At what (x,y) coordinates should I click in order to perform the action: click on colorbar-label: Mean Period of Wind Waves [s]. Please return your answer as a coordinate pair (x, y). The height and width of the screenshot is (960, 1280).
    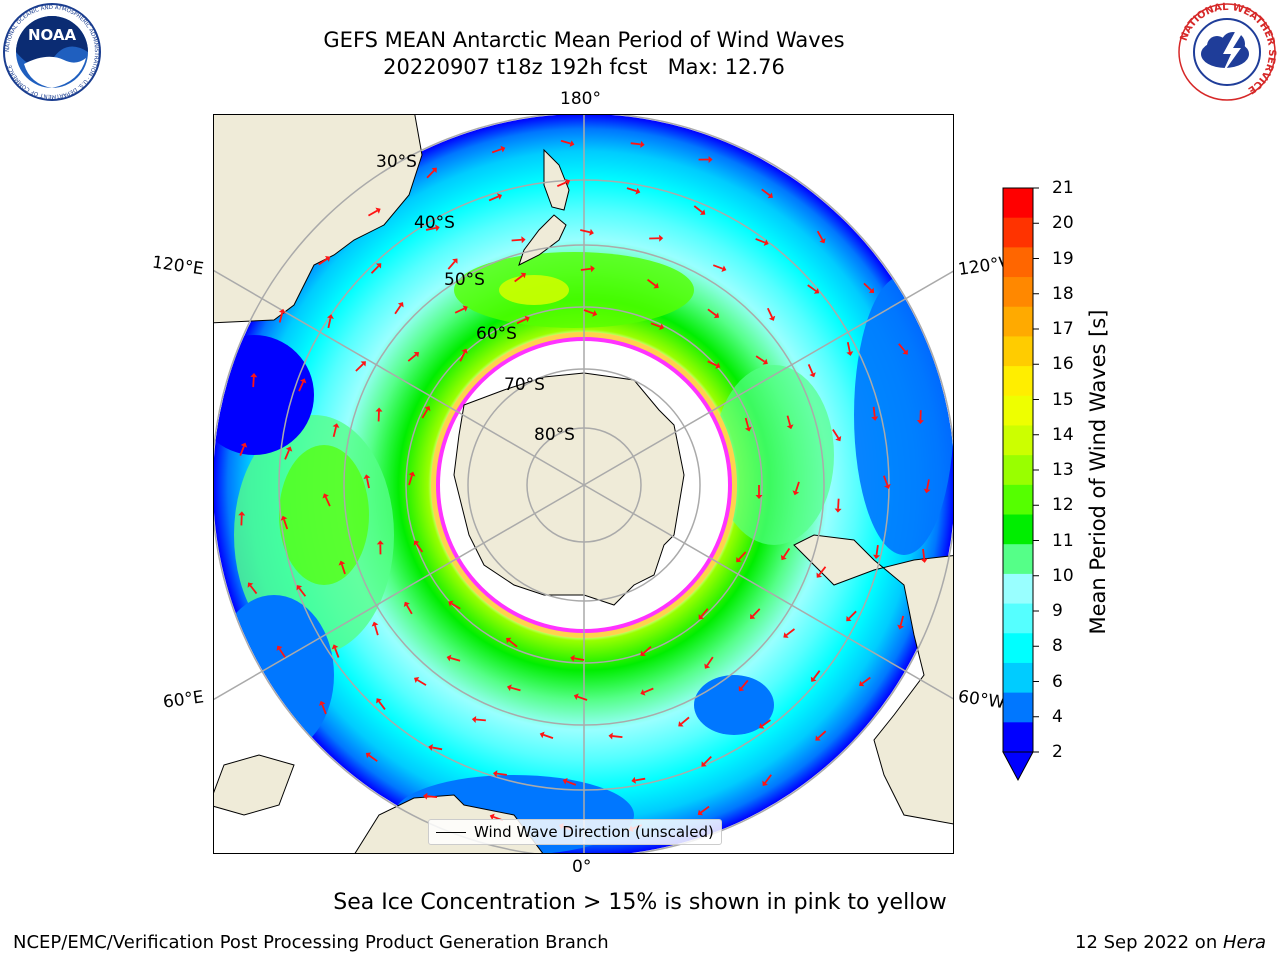
    Looking at the image, I should click on (1098, 472).